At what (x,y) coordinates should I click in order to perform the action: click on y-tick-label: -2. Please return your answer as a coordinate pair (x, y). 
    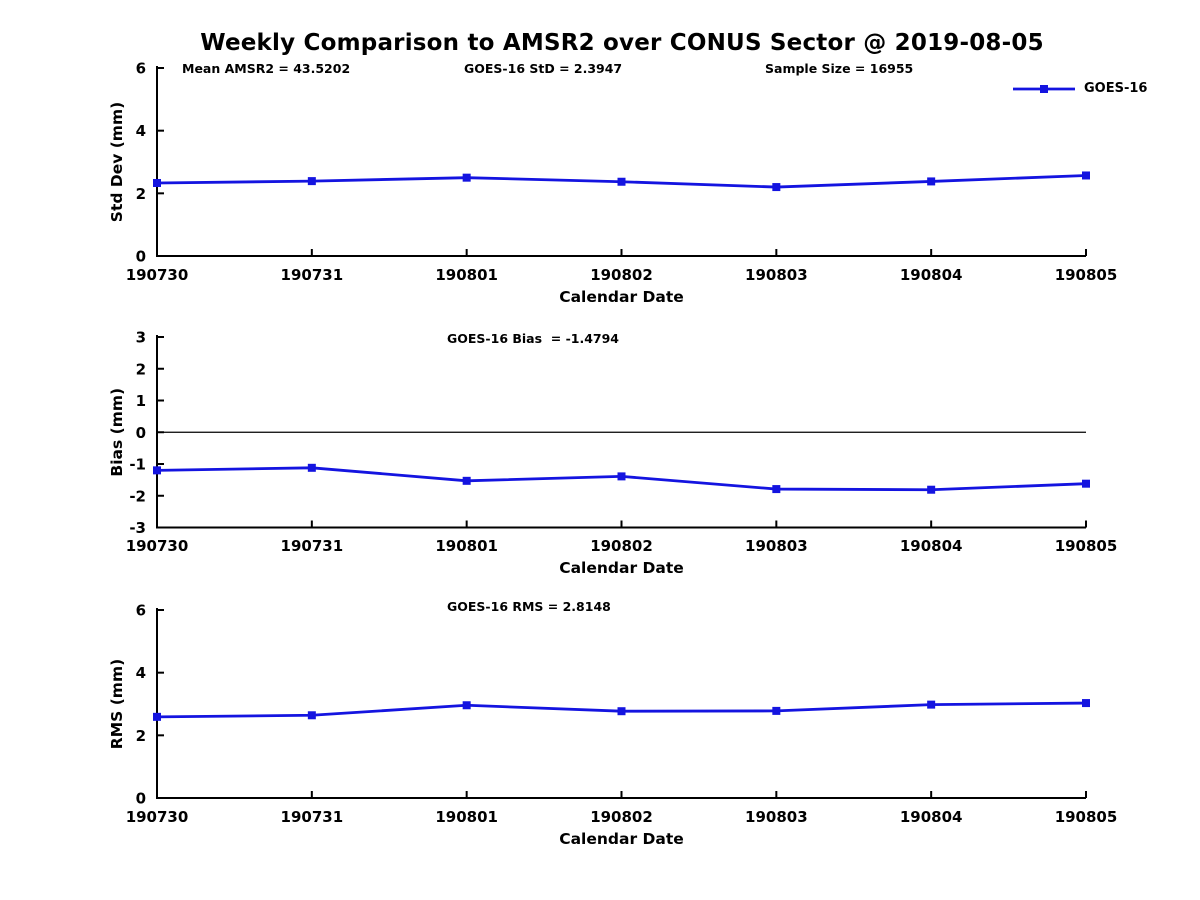
    Looking at the image, I should click on (137, 496).